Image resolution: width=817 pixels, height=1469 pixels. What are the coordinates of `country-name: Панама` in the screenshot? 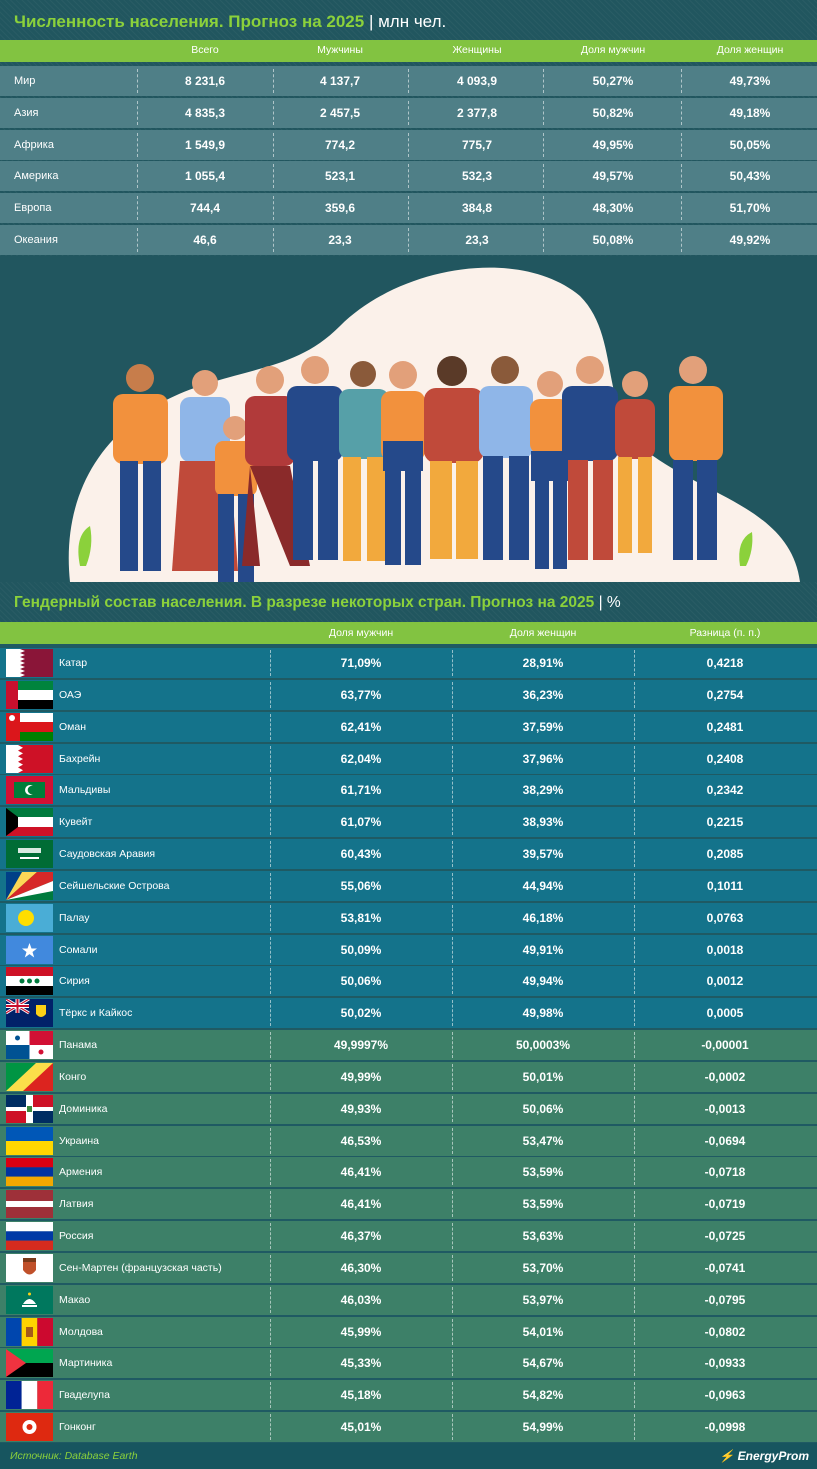 It's located at (78, 1045).